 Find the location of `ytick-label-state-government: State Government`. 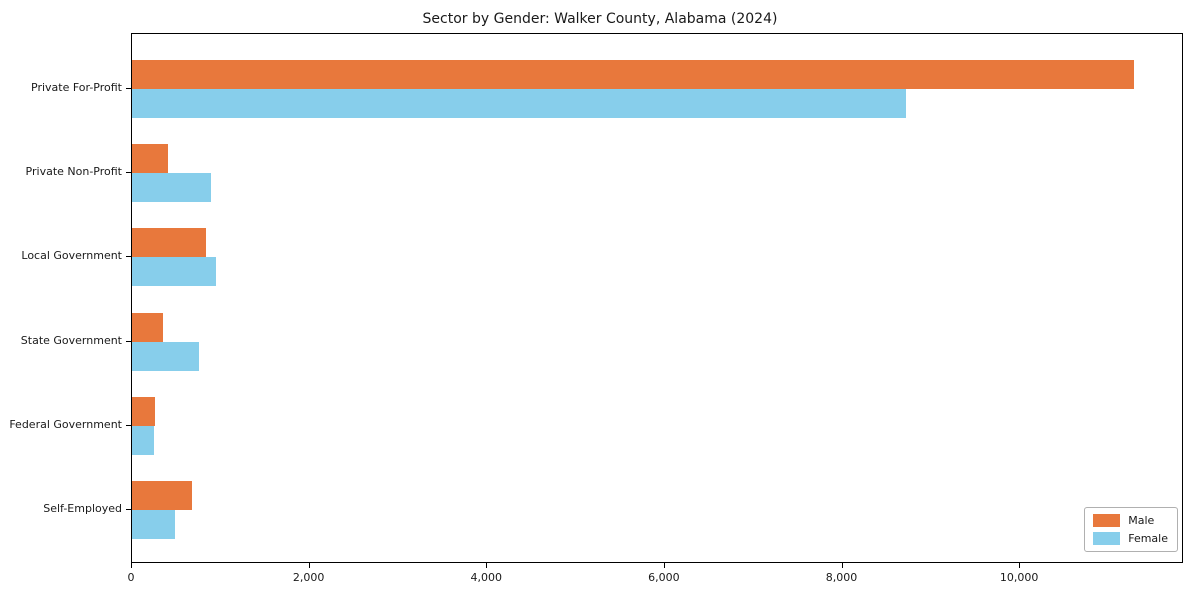

ytick-label-state-government: State Government is located at coordinates (71, 340).